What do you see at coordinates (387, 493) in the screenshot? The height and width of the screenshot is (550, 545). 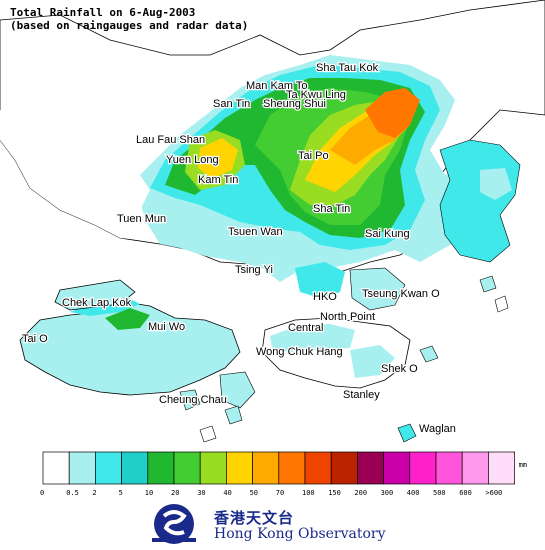 I see `legend-tick-label: 300` at bounding box center [387, 493].